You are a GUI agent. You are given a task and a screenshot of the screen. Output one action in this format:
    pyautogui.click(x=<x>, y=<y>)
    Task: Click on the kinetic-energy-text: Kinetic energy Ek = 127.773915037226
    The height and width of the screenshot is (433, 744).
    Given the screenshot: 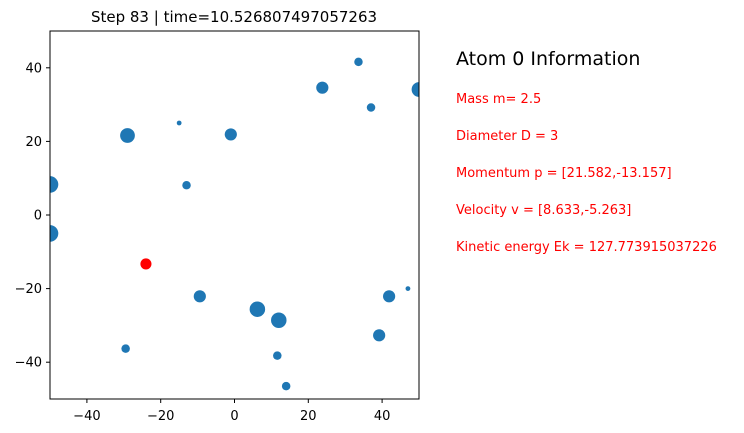 What is the action you would take?
    pyautogui.click(x=586, y=247)
    